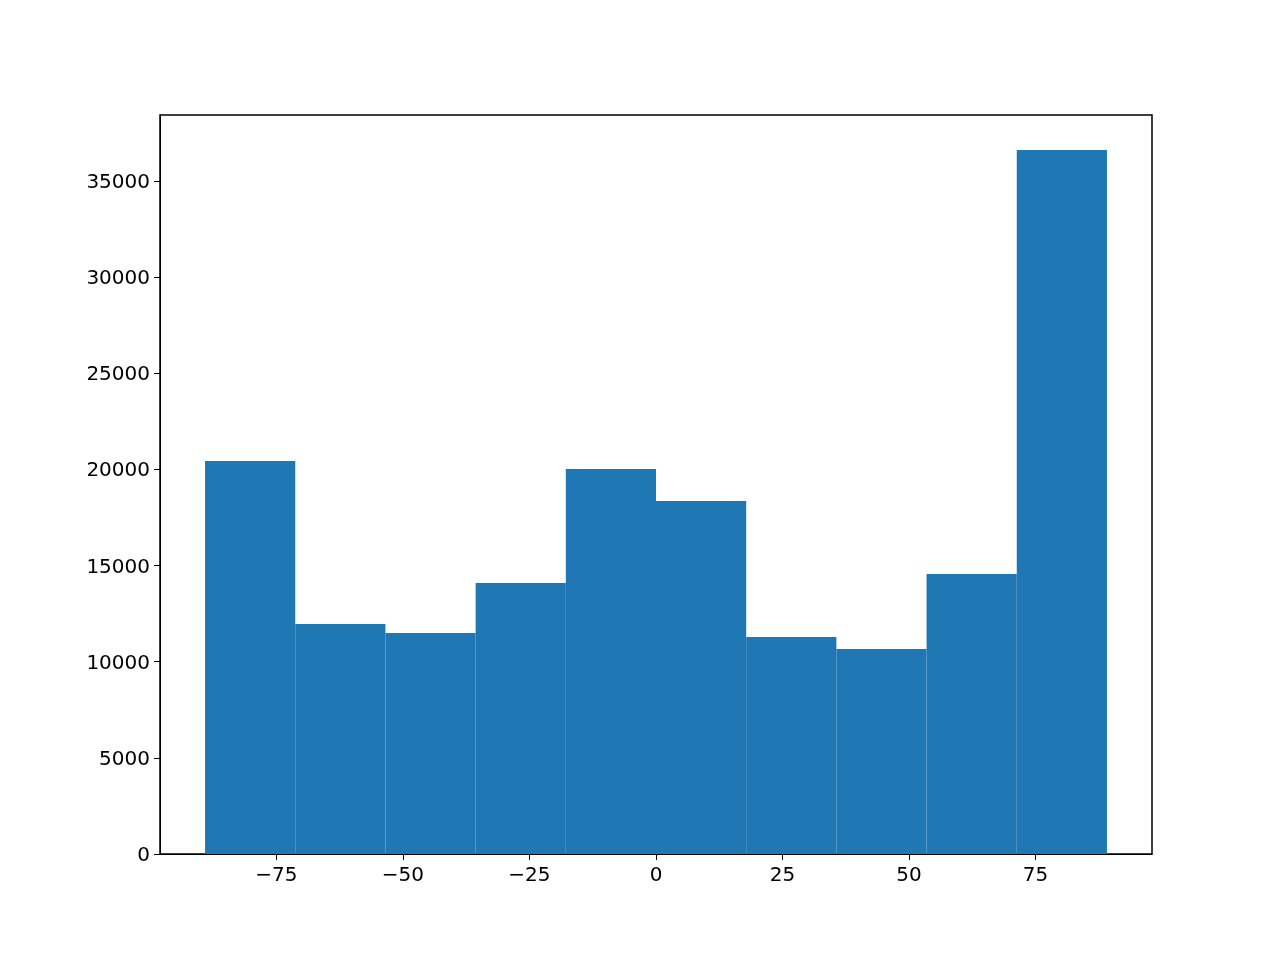 The height and width of the screenshot is (960, 1280). What do you see at coordinates (118, 469) in the screenshot?
I see `y-tick-label: 20000` at bounding box center [118, 469].